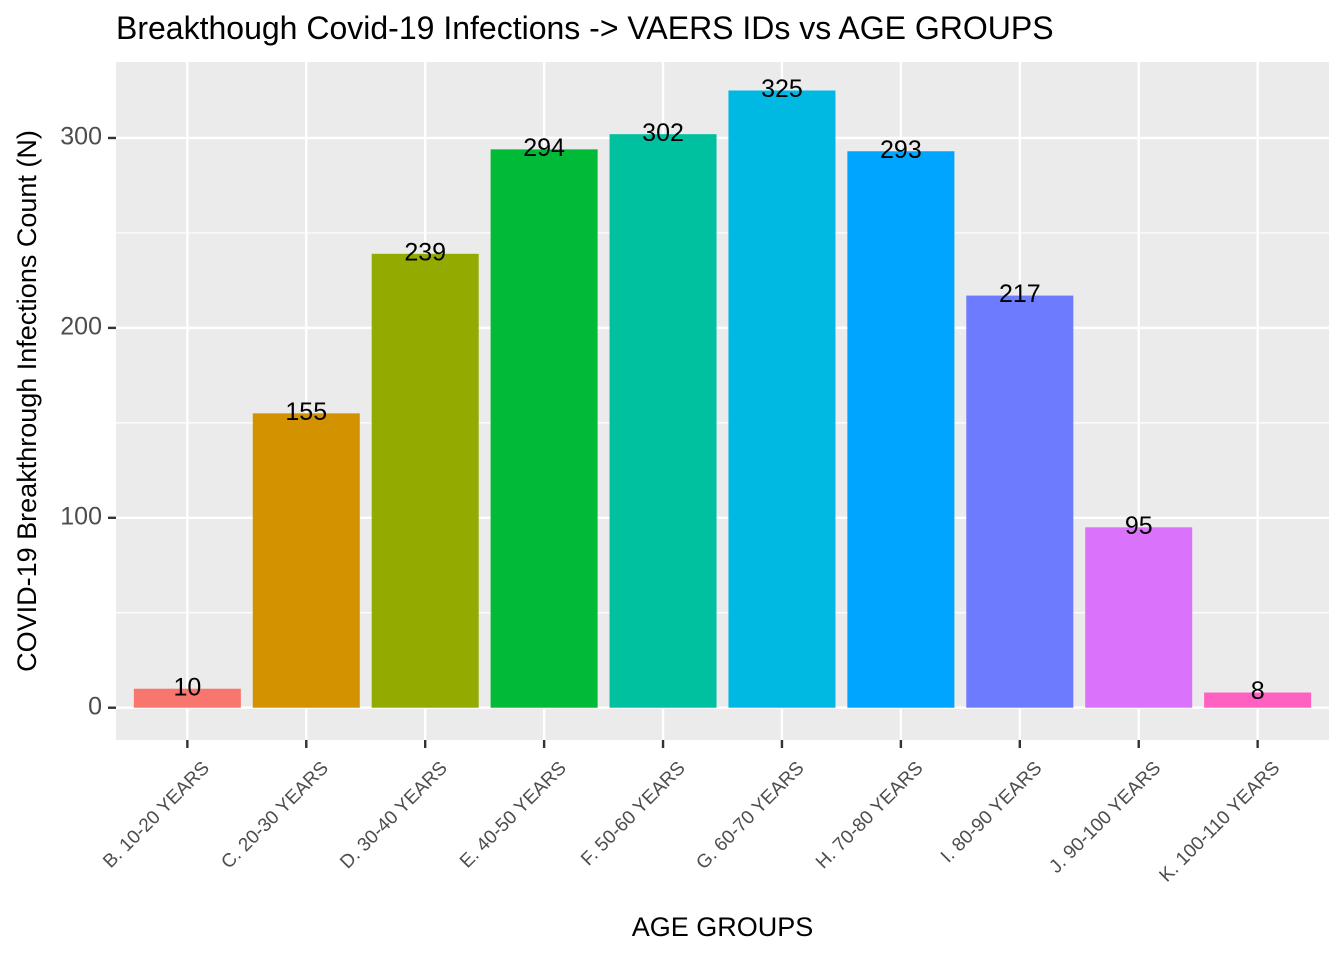 The width and height of the screenshot is (1344, 960). What do you see at coordinates (81, 326) in the screenshot?
I see `y-tick-label: 200` at bounding box center [81, 326].